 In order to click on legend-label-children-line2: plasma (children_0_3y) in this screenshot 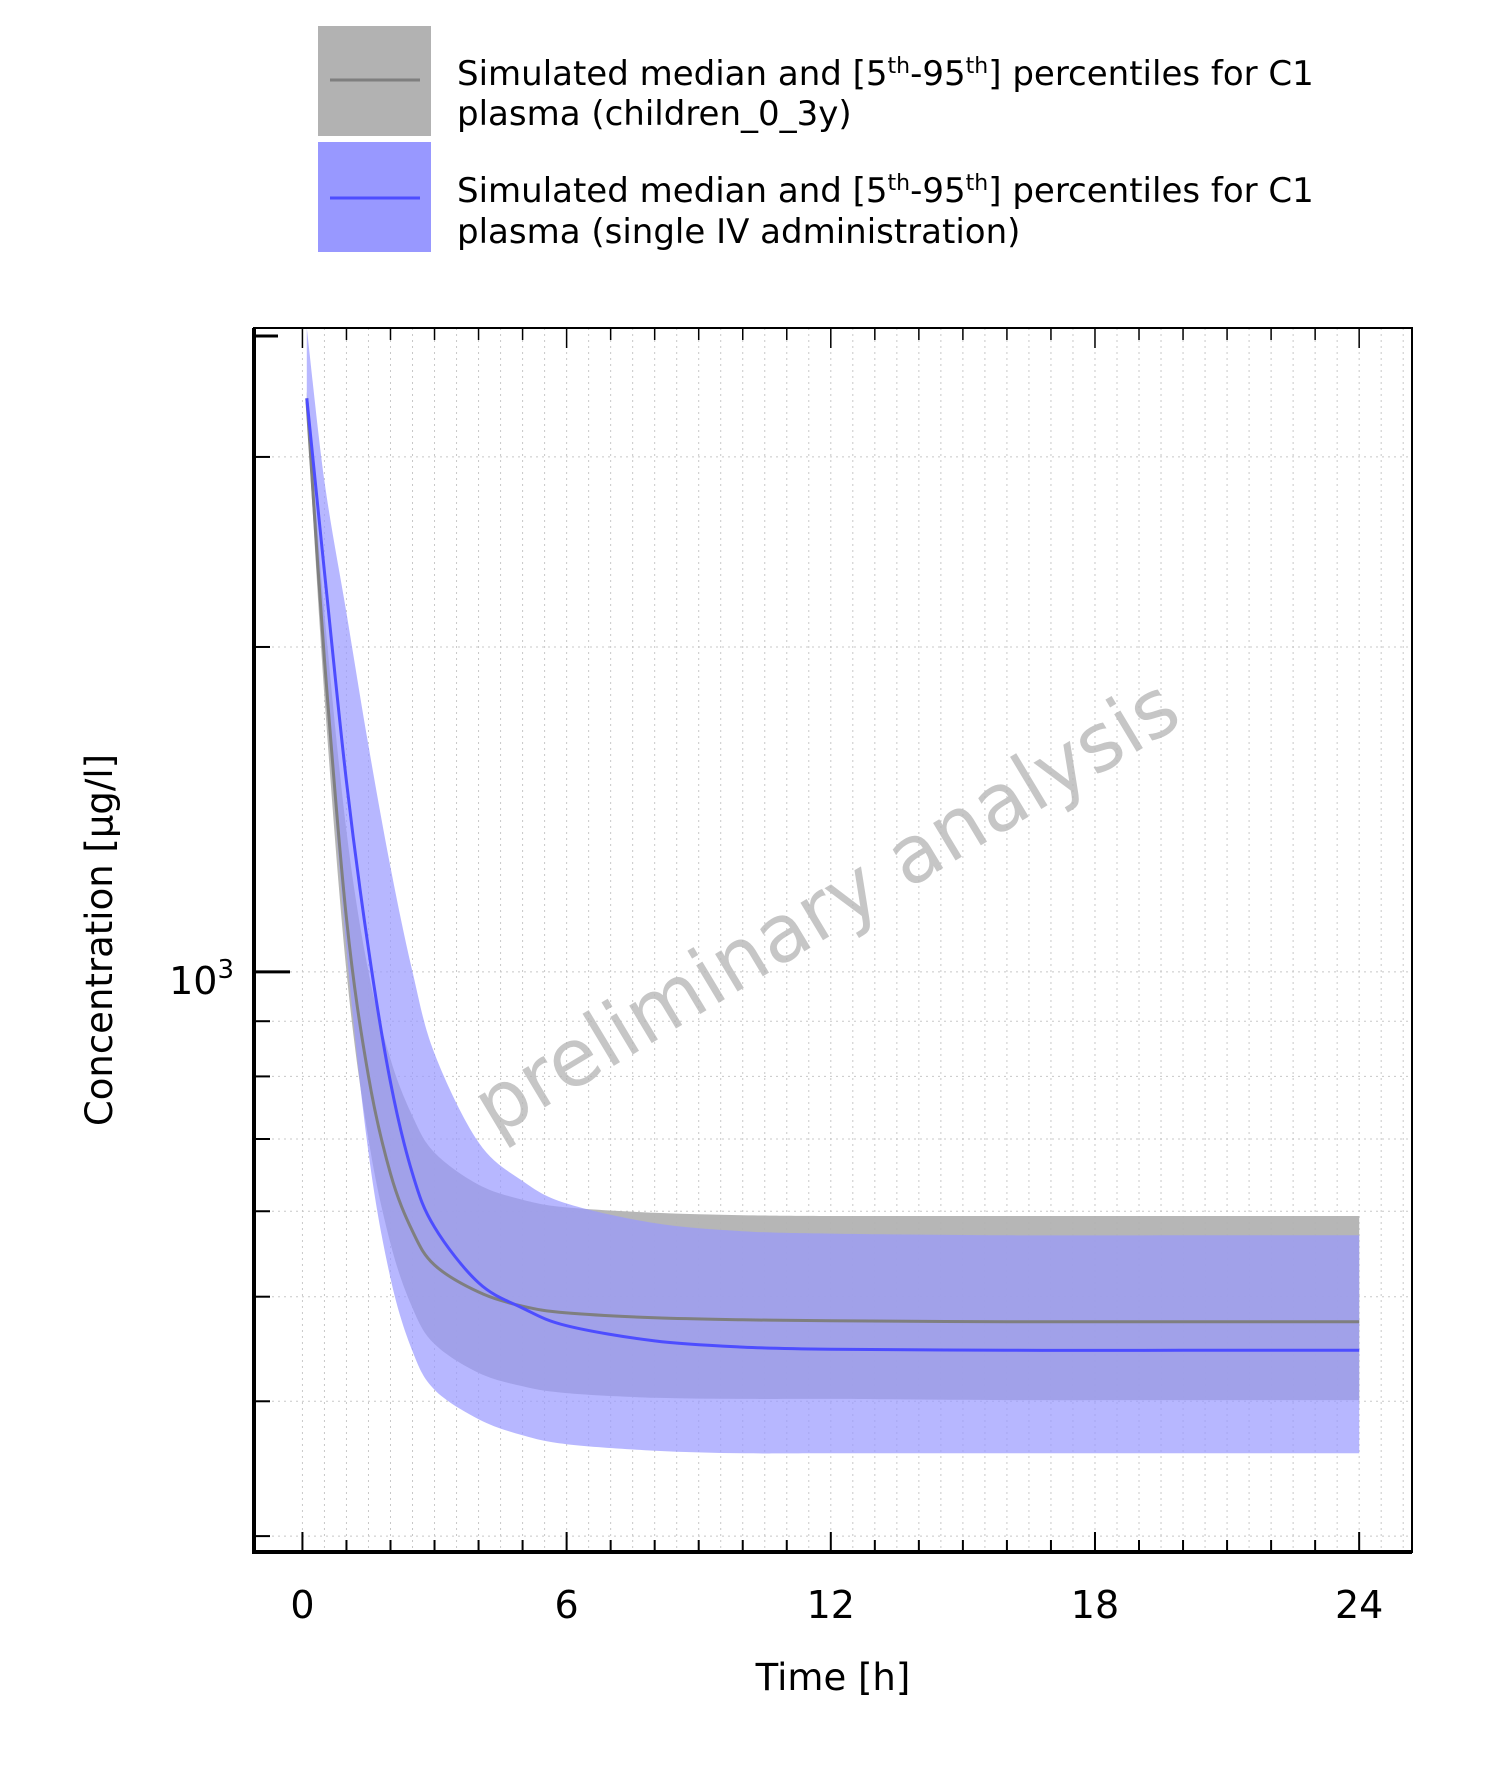, I will do `click(654, 114)`.